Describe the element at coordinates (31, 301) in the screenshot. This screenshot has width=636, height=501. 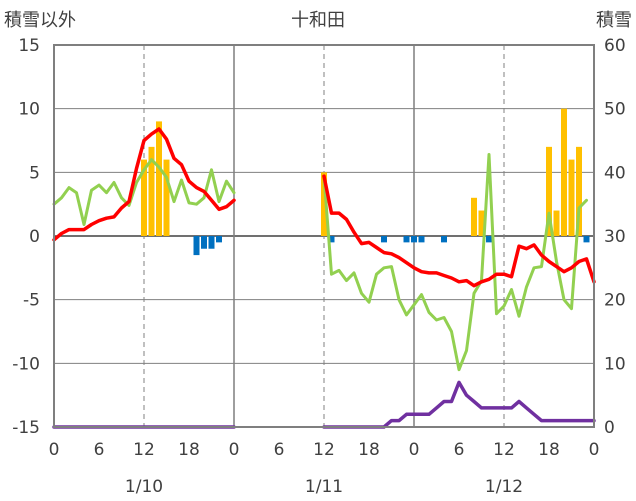
I see `left-y-tick-label: -5` at that location.